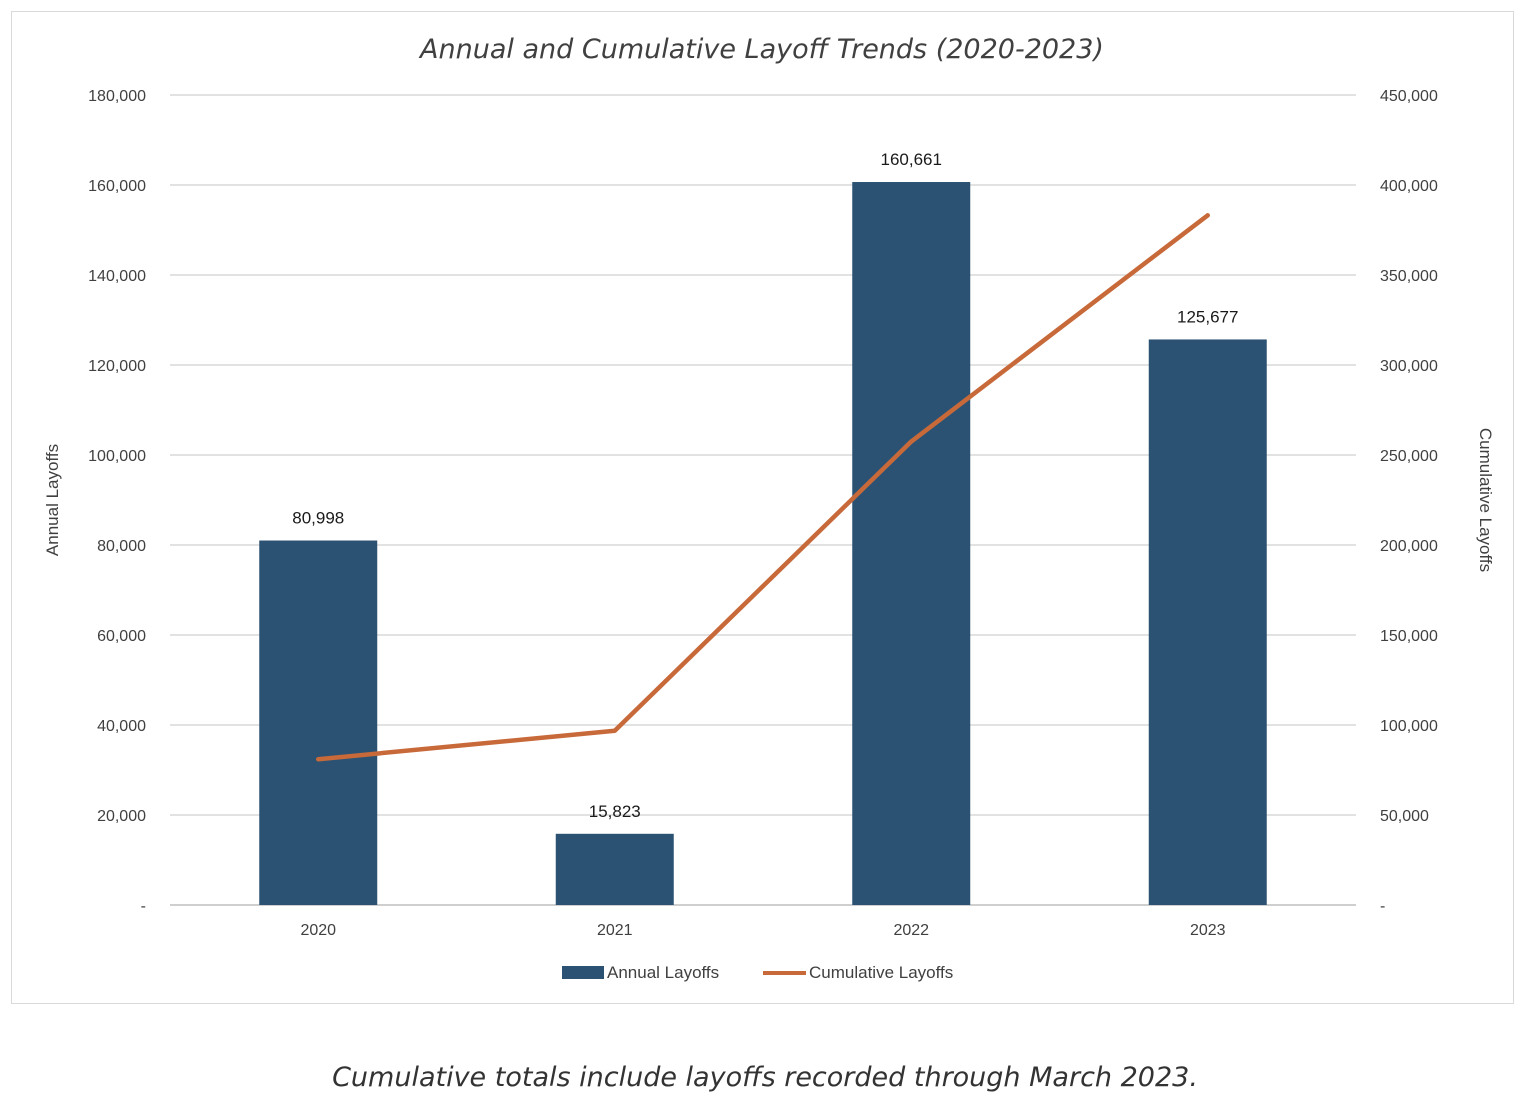 The image size is (1530, 1114). Describe the element at coordinates (881, 972) in the screenshot. I see `legend-label-cumulative: Cumulative Layoffs` at that location.